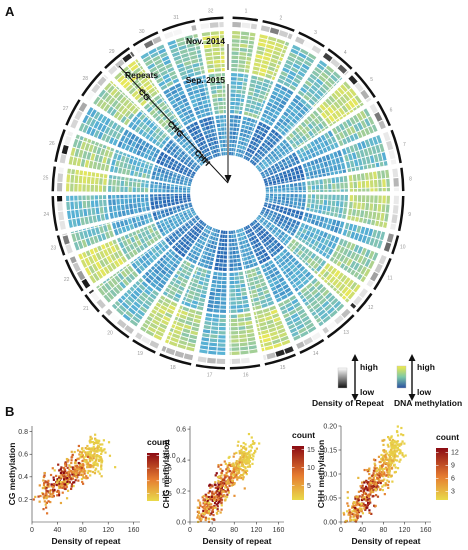 This screenshot has width=468, height=550. Describe the element at coordinates (83, 530) in the screenshot. I see `x-tick-label: 80` at that location.